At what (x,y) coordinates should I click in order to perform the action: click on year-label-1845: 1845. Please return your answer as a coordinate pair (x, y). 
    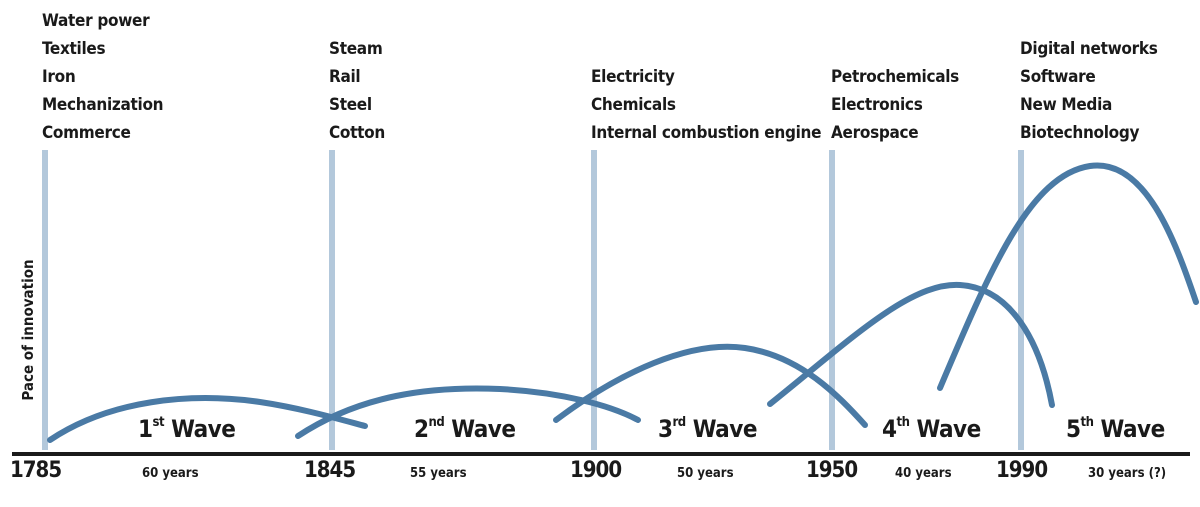
    Looking at the image, I should click on (330, 470).